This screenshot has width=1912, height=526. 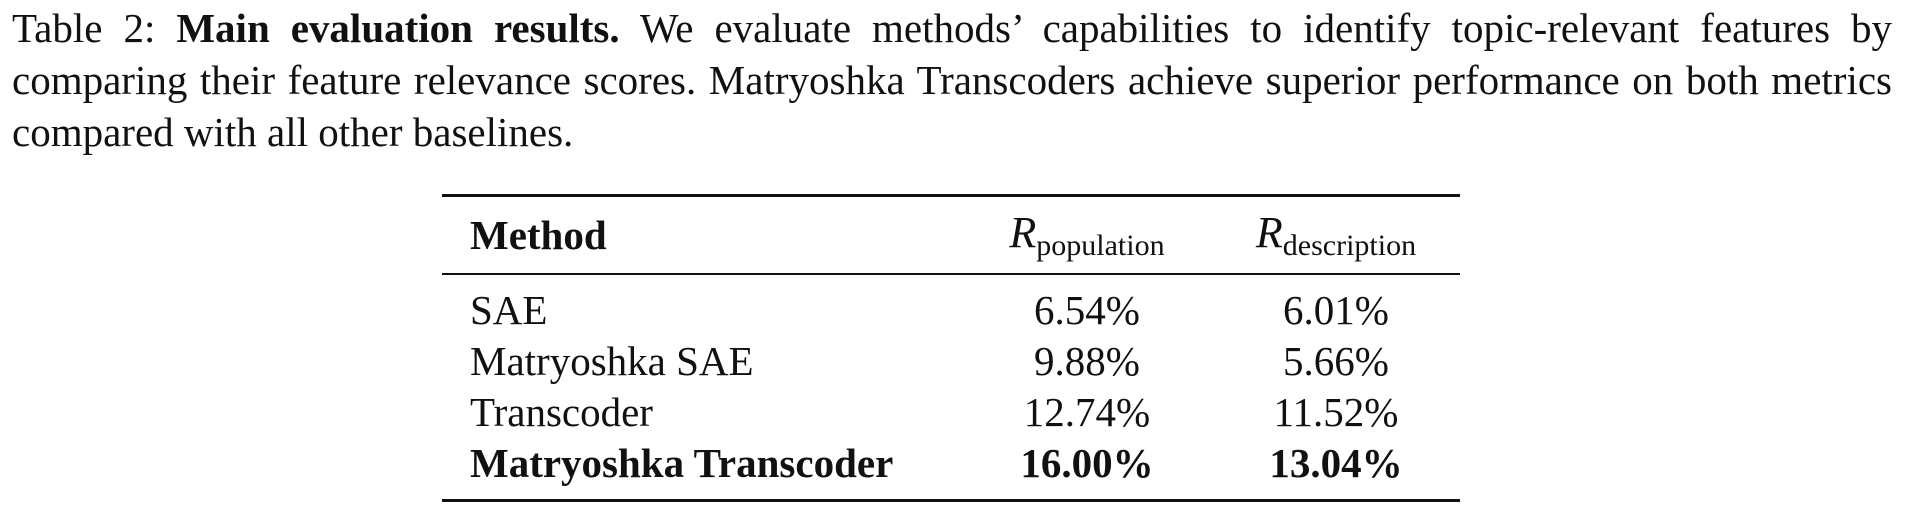 What do you see at coordinates (509, 310) in the screenshot?
I see `method-cell: SAE` at bounding box center [509, 310].